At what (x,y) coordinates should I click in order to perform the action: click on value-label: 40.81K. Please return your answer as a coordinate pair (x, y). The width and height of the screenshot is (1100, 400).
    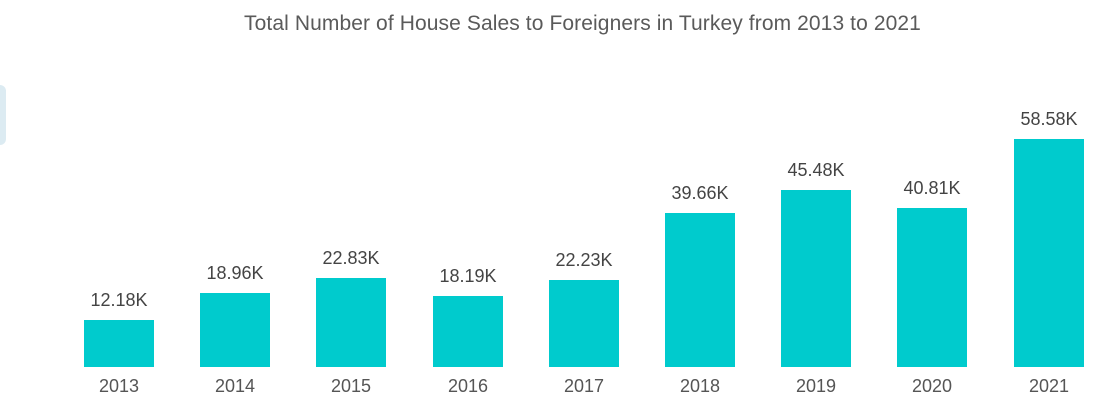
    Looking at the image, I should click on (932, 188).